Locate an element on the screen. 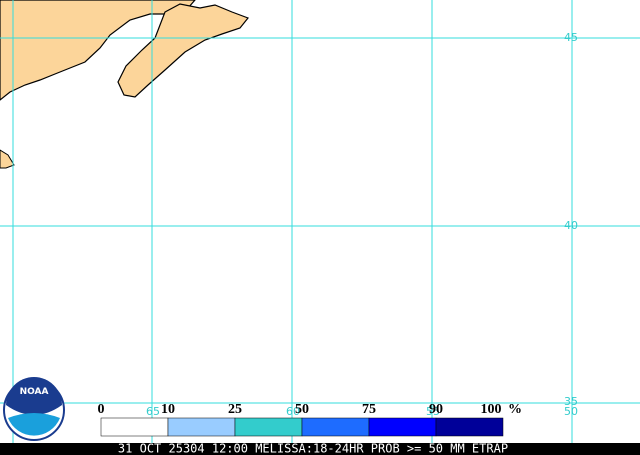 The image size is (640, 455). logo-sky is located at coordinates (34, 396).